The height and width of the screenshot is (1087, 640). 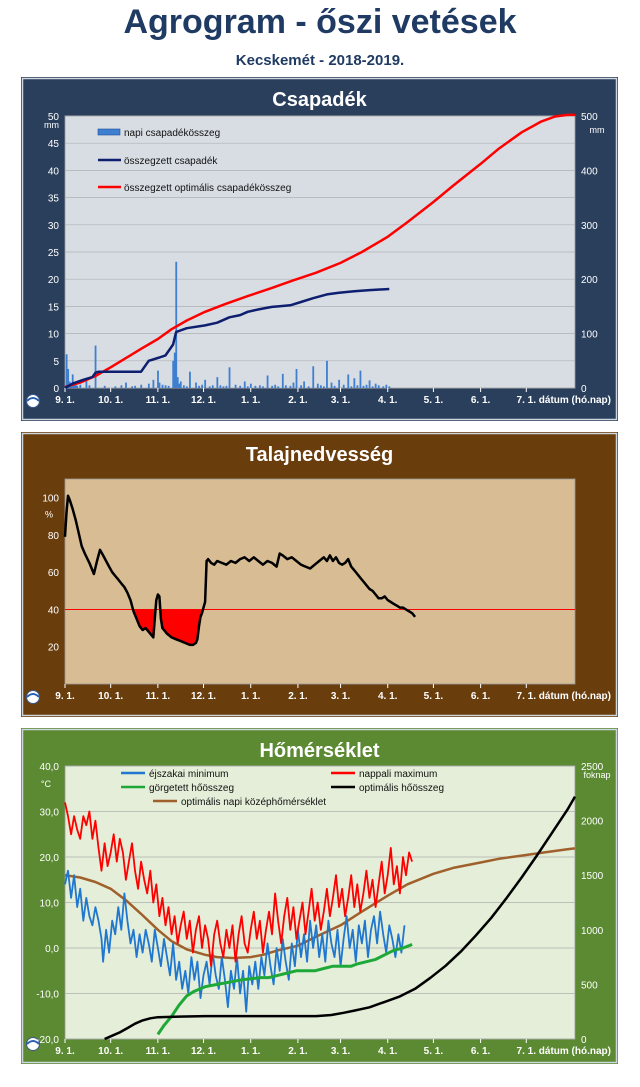 What do you see at coordinates (54, 199) in the screenshot?
I see `y-tick-label: 35` at bounding box center [54, 199].